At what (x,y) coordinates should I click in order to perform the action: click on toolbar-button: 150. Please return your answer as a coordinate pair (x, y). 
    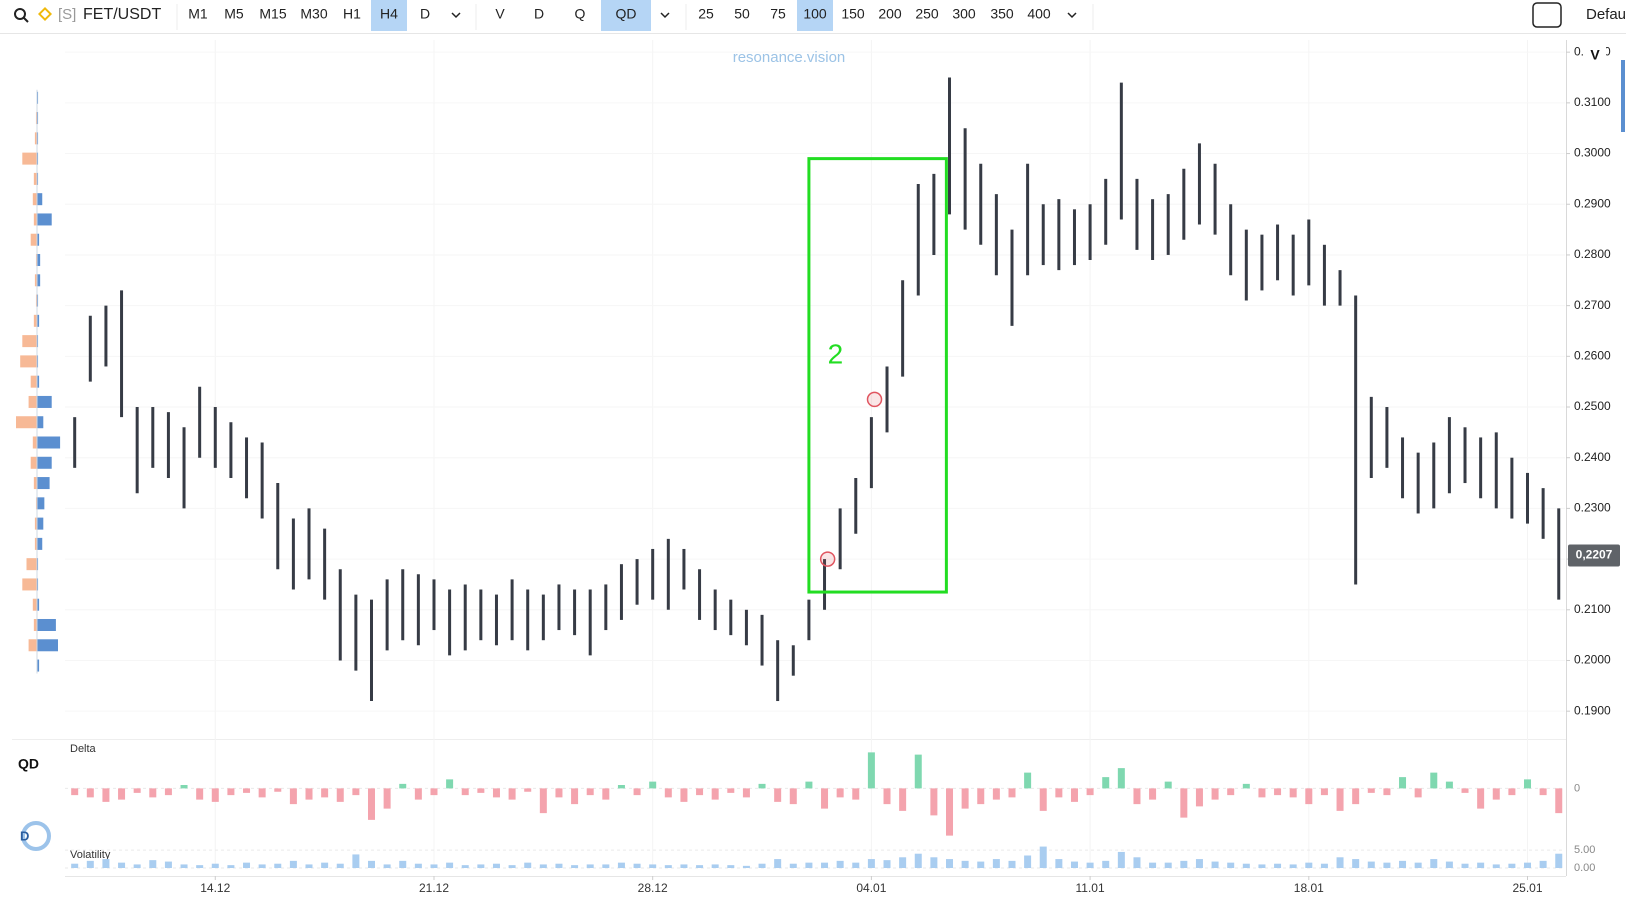
    Looking at the image, I should click on (853, 14).